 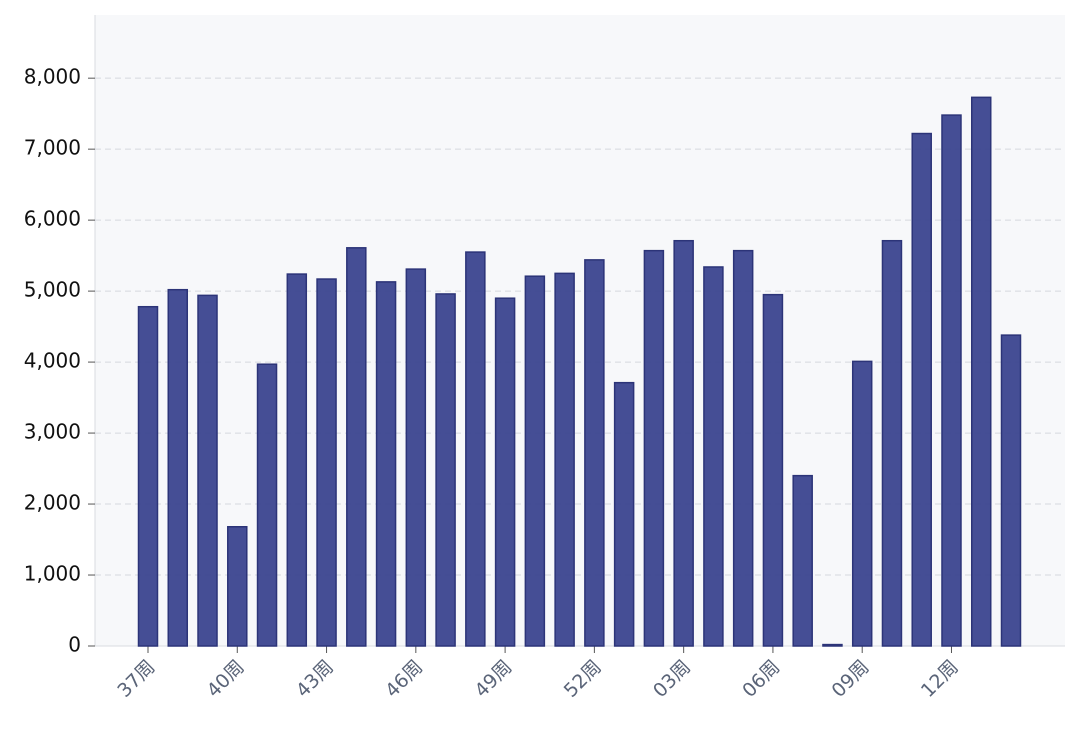 I want to click on y-tick-label: 5,000, so click(x=52, y=290).